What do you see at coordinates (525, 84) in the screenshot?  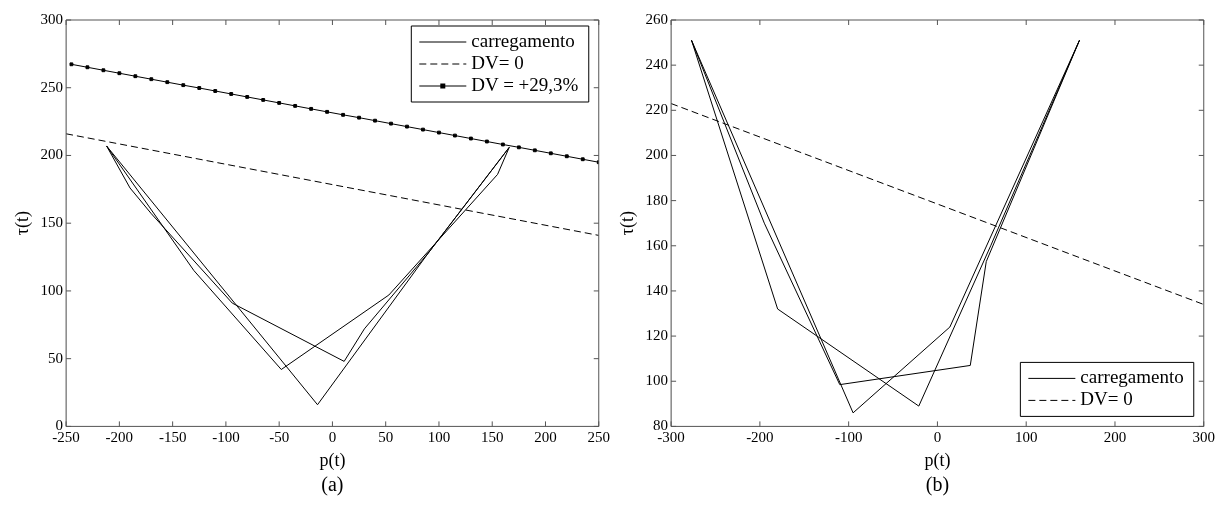 I see `legend-label: DV = +29,3%` at bounding box center [525, 84].